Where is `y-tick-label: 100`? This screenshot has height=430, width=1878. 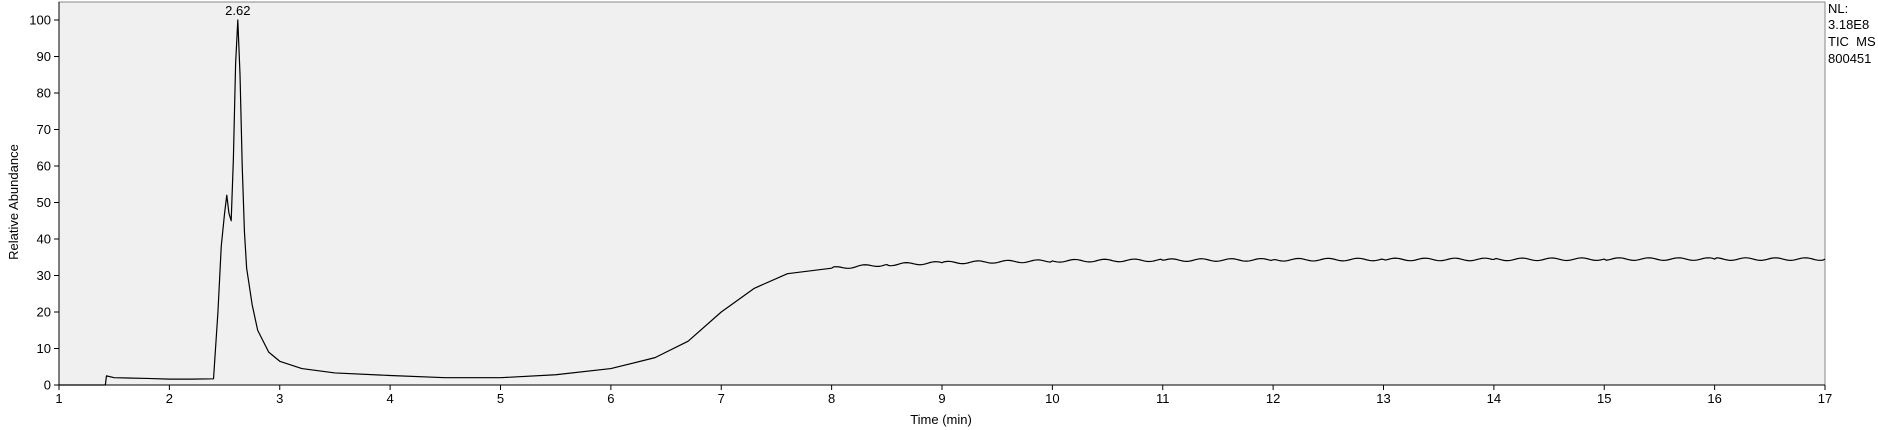 y-tick-label: 100 is located at coordinates (40, 20).